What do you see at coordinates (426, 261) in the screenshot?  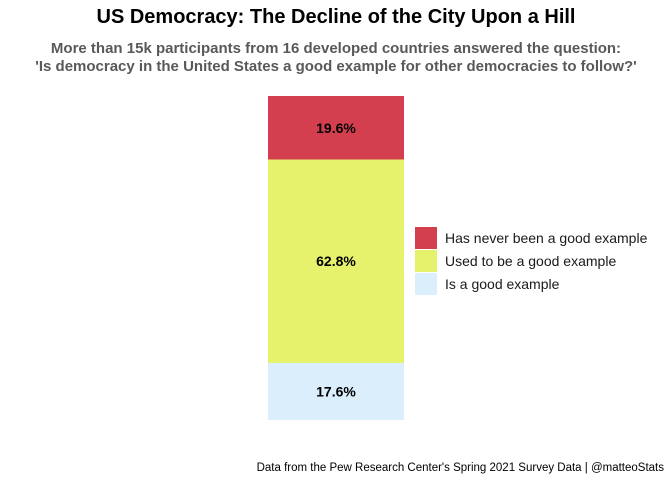 I see `legend-key-used-to-be-a-good-example` at bounding box center [426, 261].